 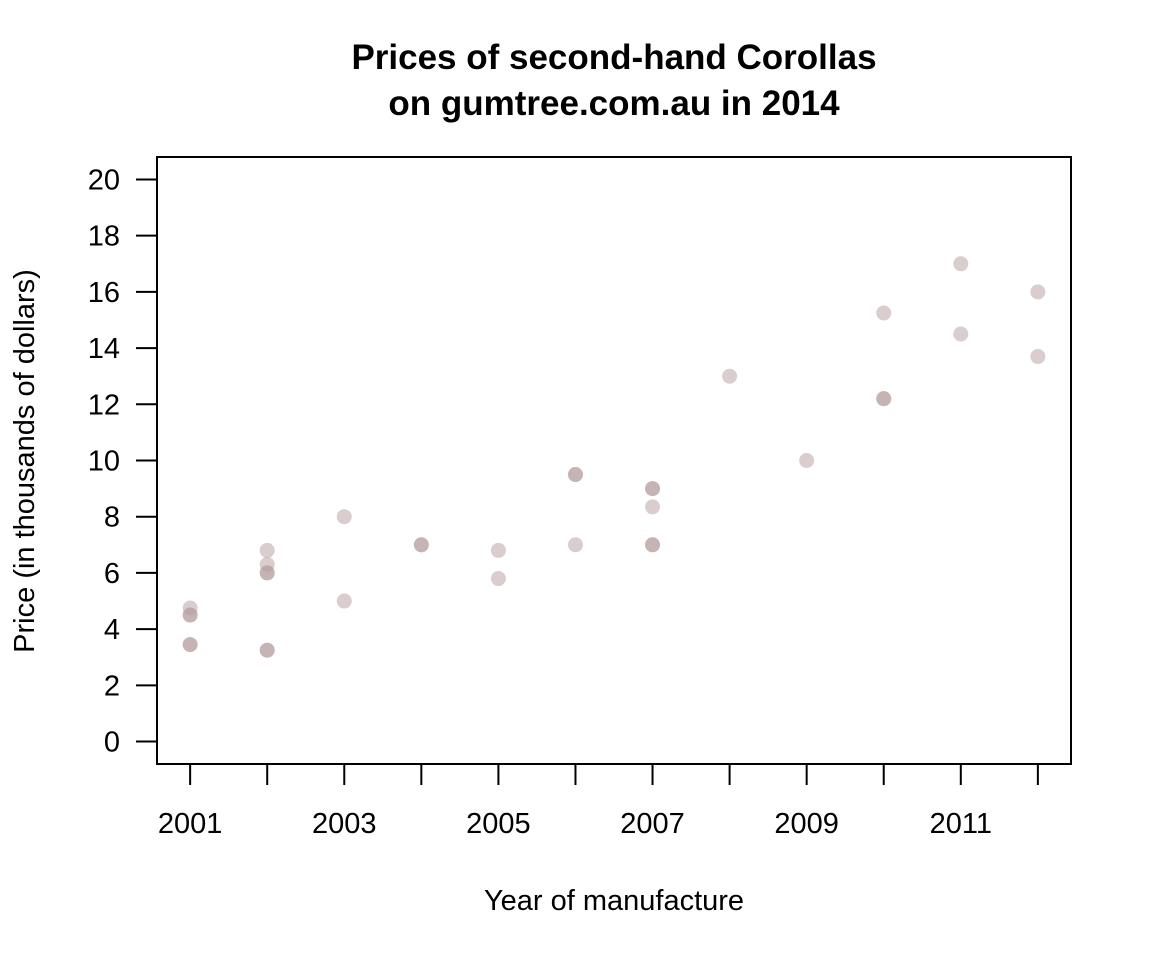 I want to click on y-axis-label: Price (in thousands of dollars), so click(x=25, y=461).